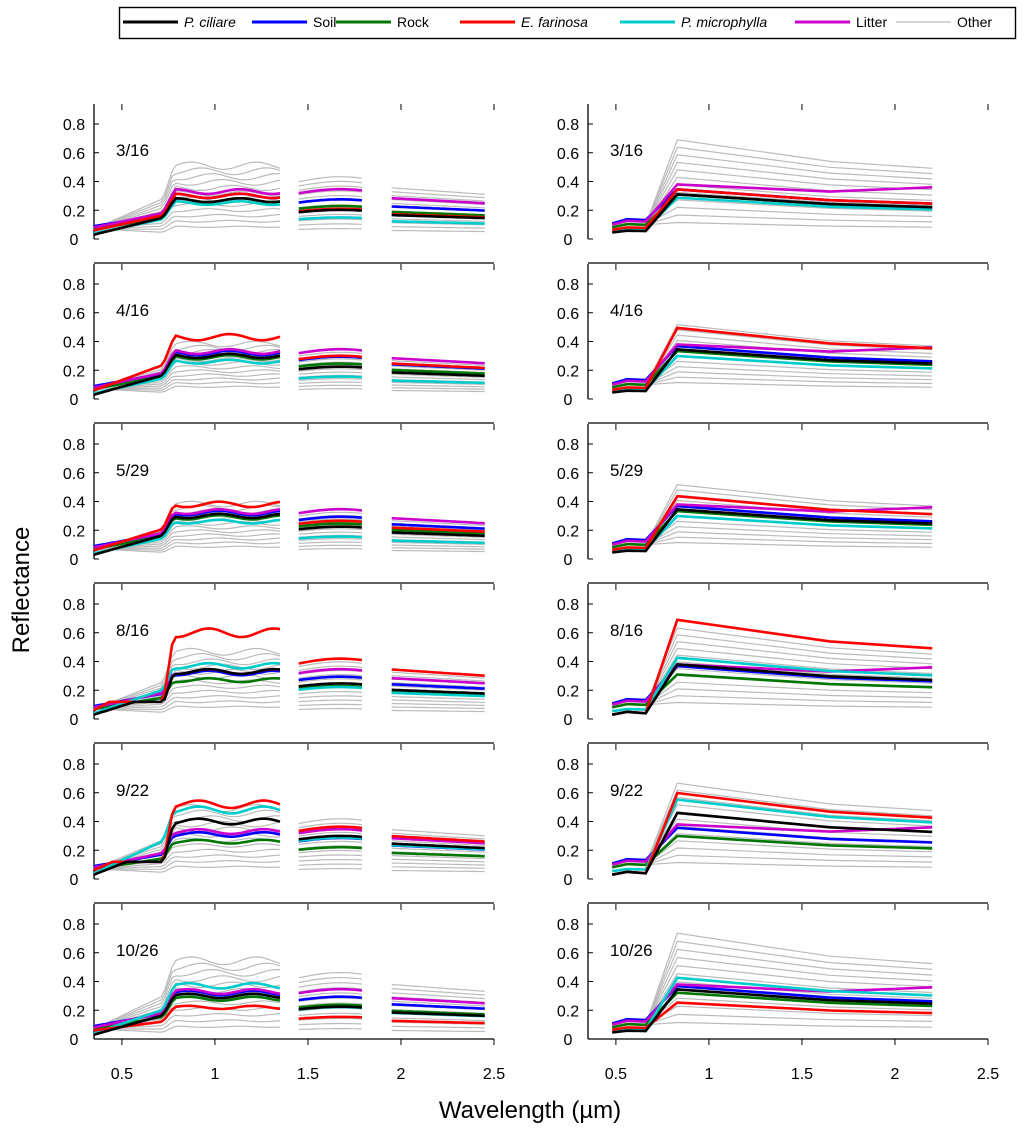 The height and width of the screenshot is (1137, 1024). Describe the element at coordinates (214, 1074) in the screenshot. I see `x-tick-label: 1` at that location.